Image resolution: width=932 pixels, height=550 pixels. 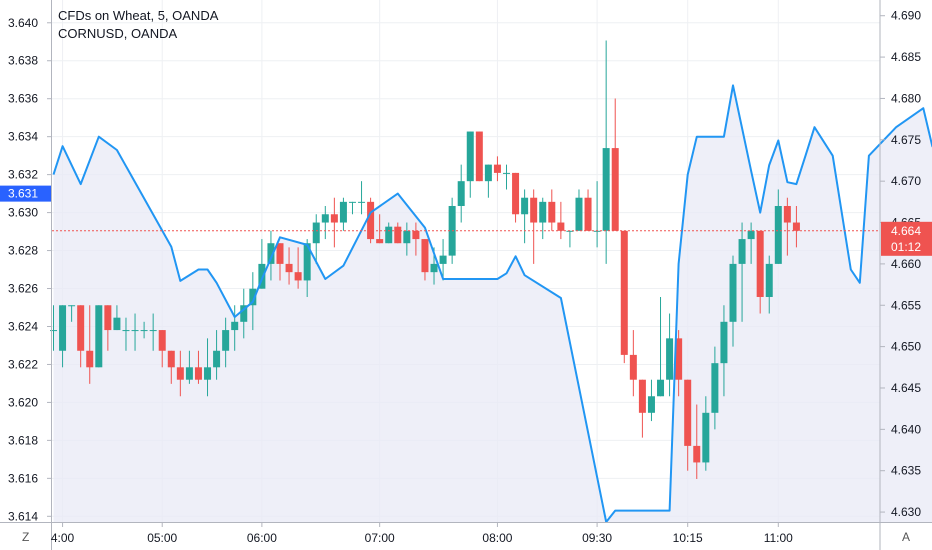 What do you see at coordinates (906, 347) in the screenshot?
I see `right-tick-label: 4.650` at bounding box center [906, 347].